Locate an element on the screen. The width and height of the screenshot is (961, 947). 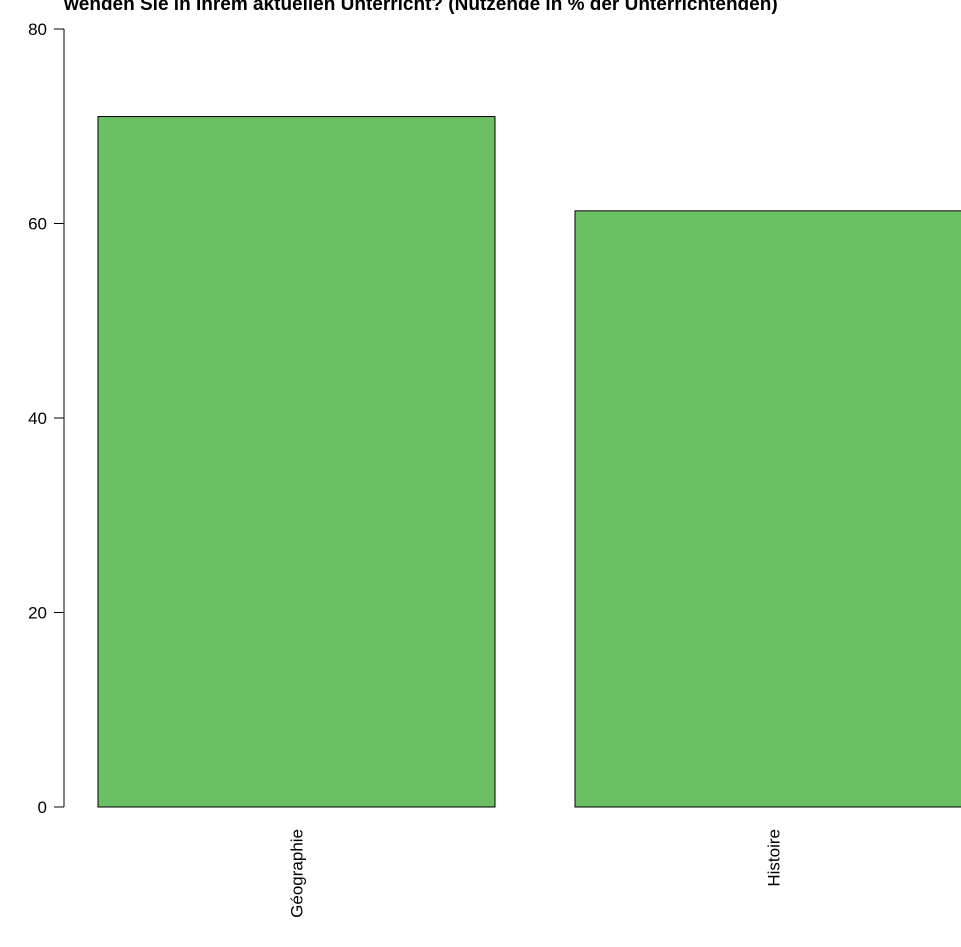
y-axis-ticks: 0 20 40 60 80 is located at coordinates (46, 418).